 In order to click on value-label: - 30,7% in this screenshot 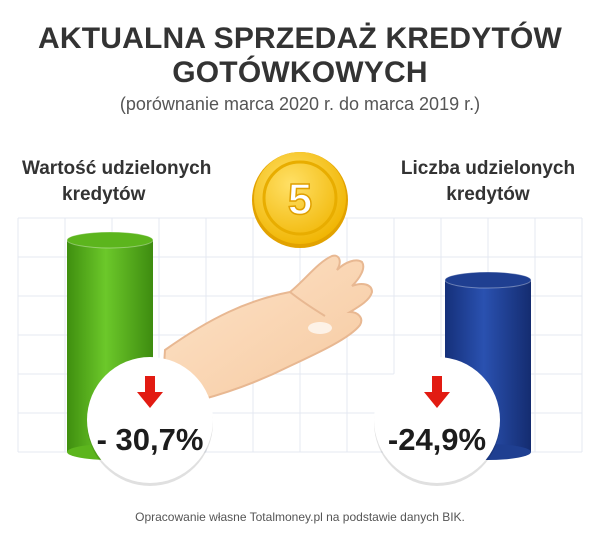, I will do `click(150, 439)`.